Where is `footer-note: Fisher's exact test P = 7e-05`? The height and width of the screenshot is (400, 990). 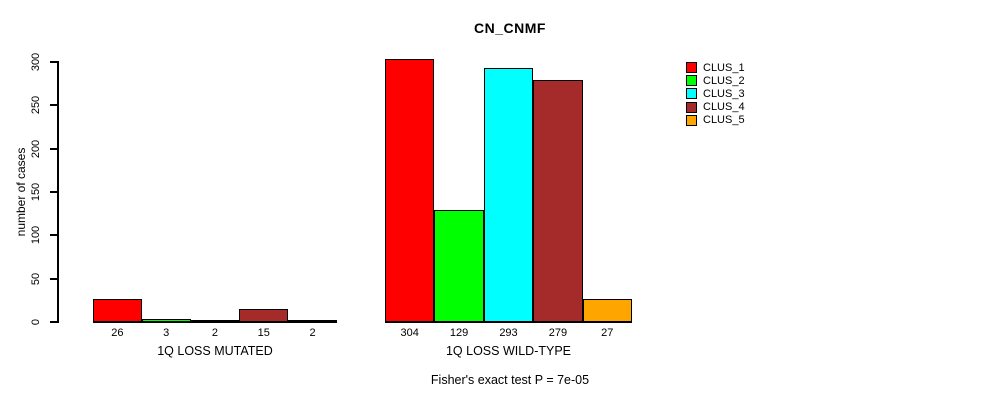
footer-note: Fisher's exact test P = 7e-05 is located at coordinates (510, 380).